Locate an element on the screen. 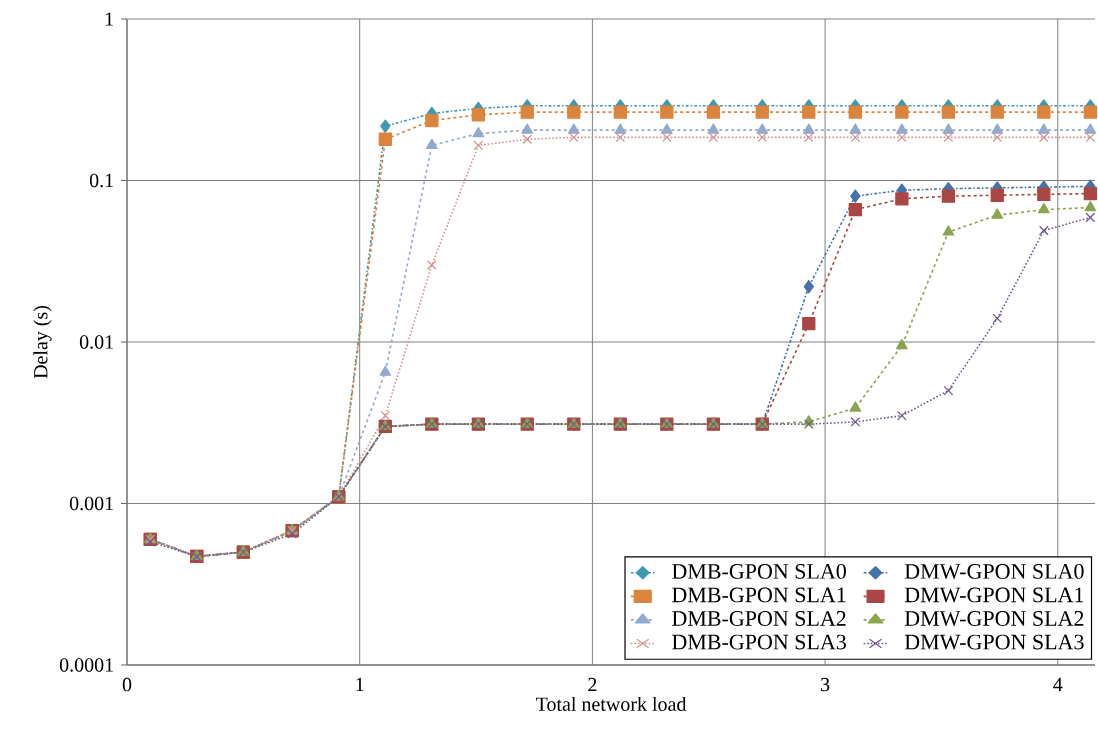 The height and width of the screenshot is (754, 1098). legend-label: DMB-GPON SLA1 is located at coordinates (759, 595).